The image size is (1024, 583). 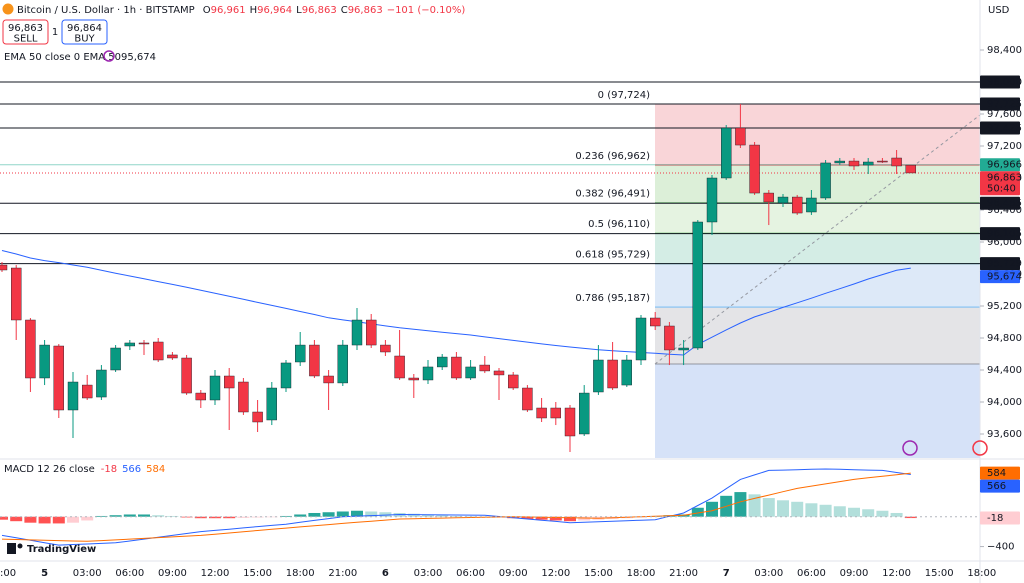 I want to click on sell-button, so click(x=25, y=32).